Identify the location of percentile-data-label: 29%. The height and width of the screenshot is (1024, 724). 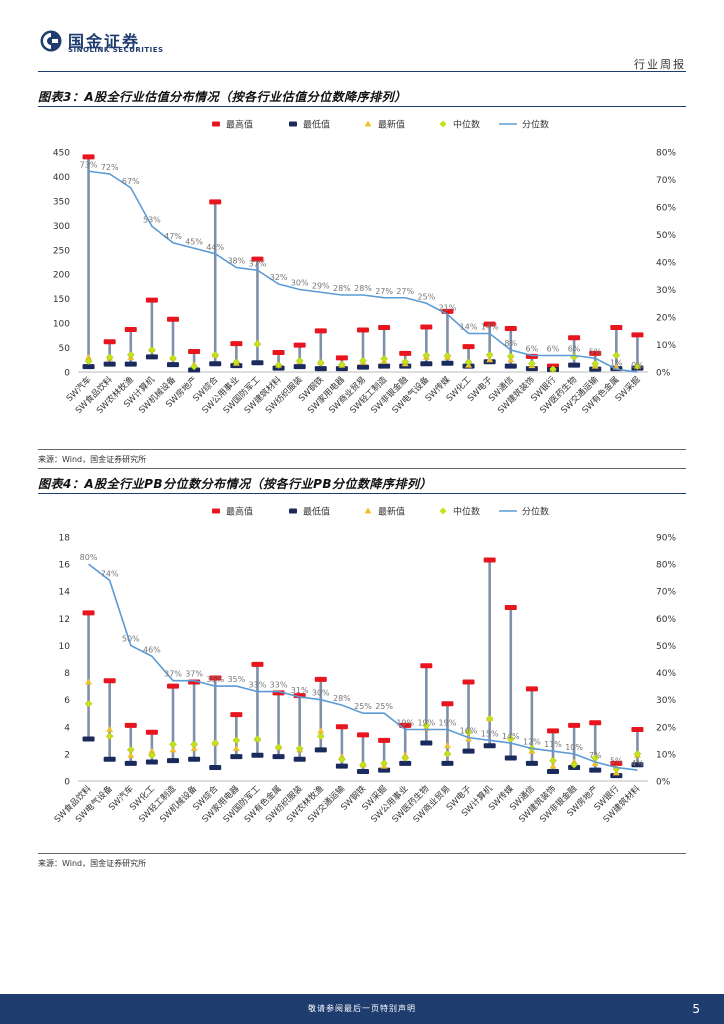
(321, 285).